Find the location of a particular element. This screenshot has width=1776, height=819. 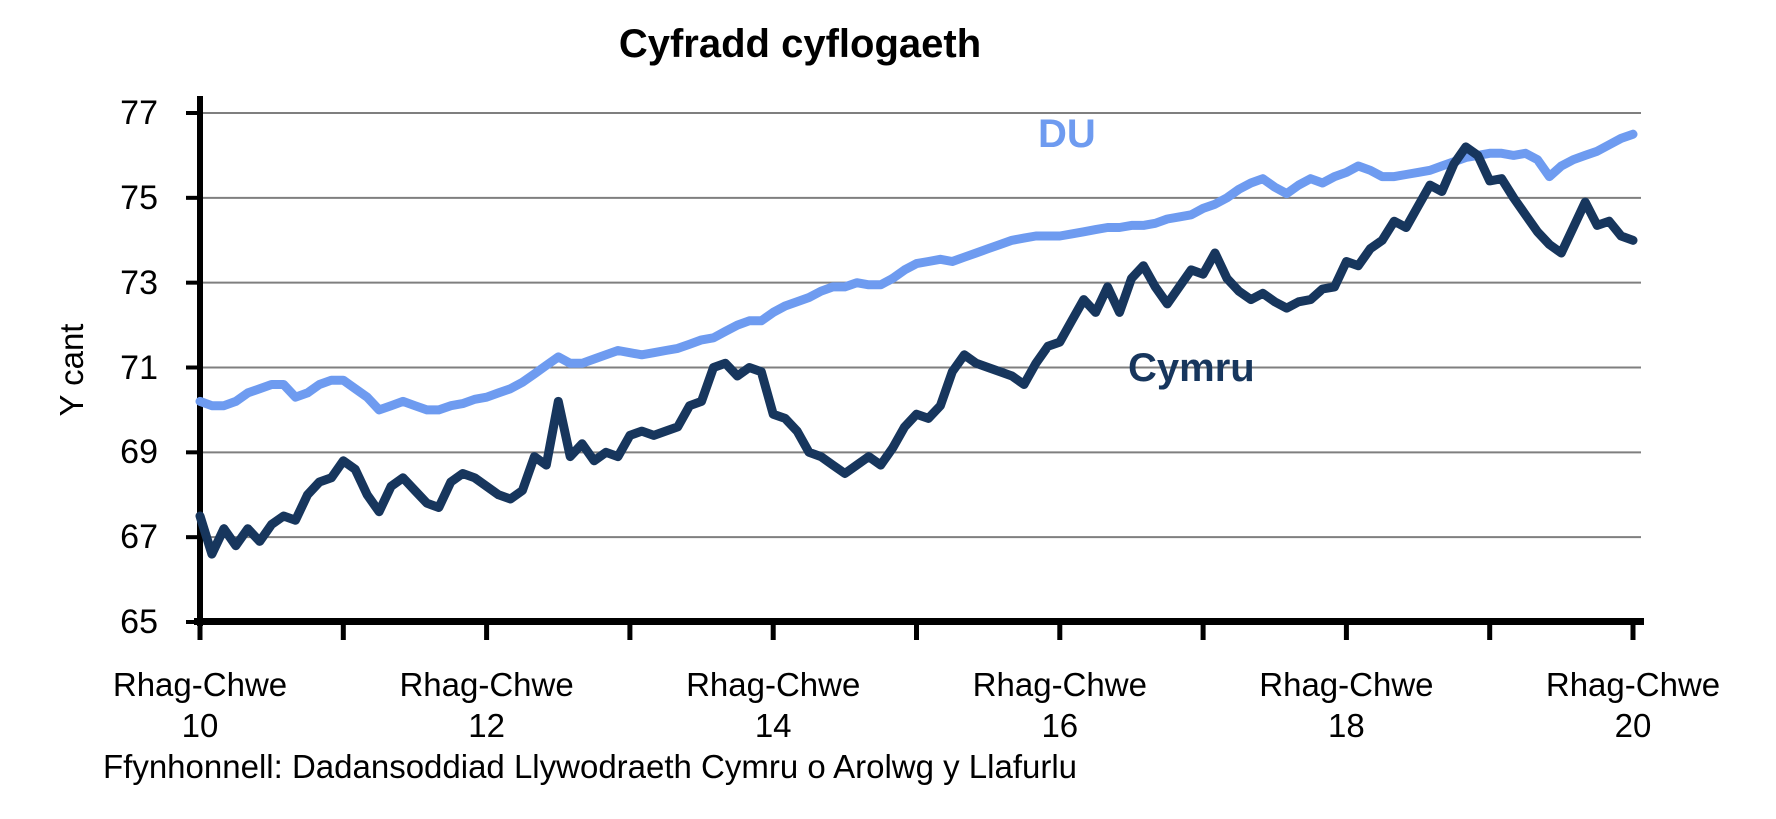

y-tick-label-69: 69 is located at coordinates (139, 452).